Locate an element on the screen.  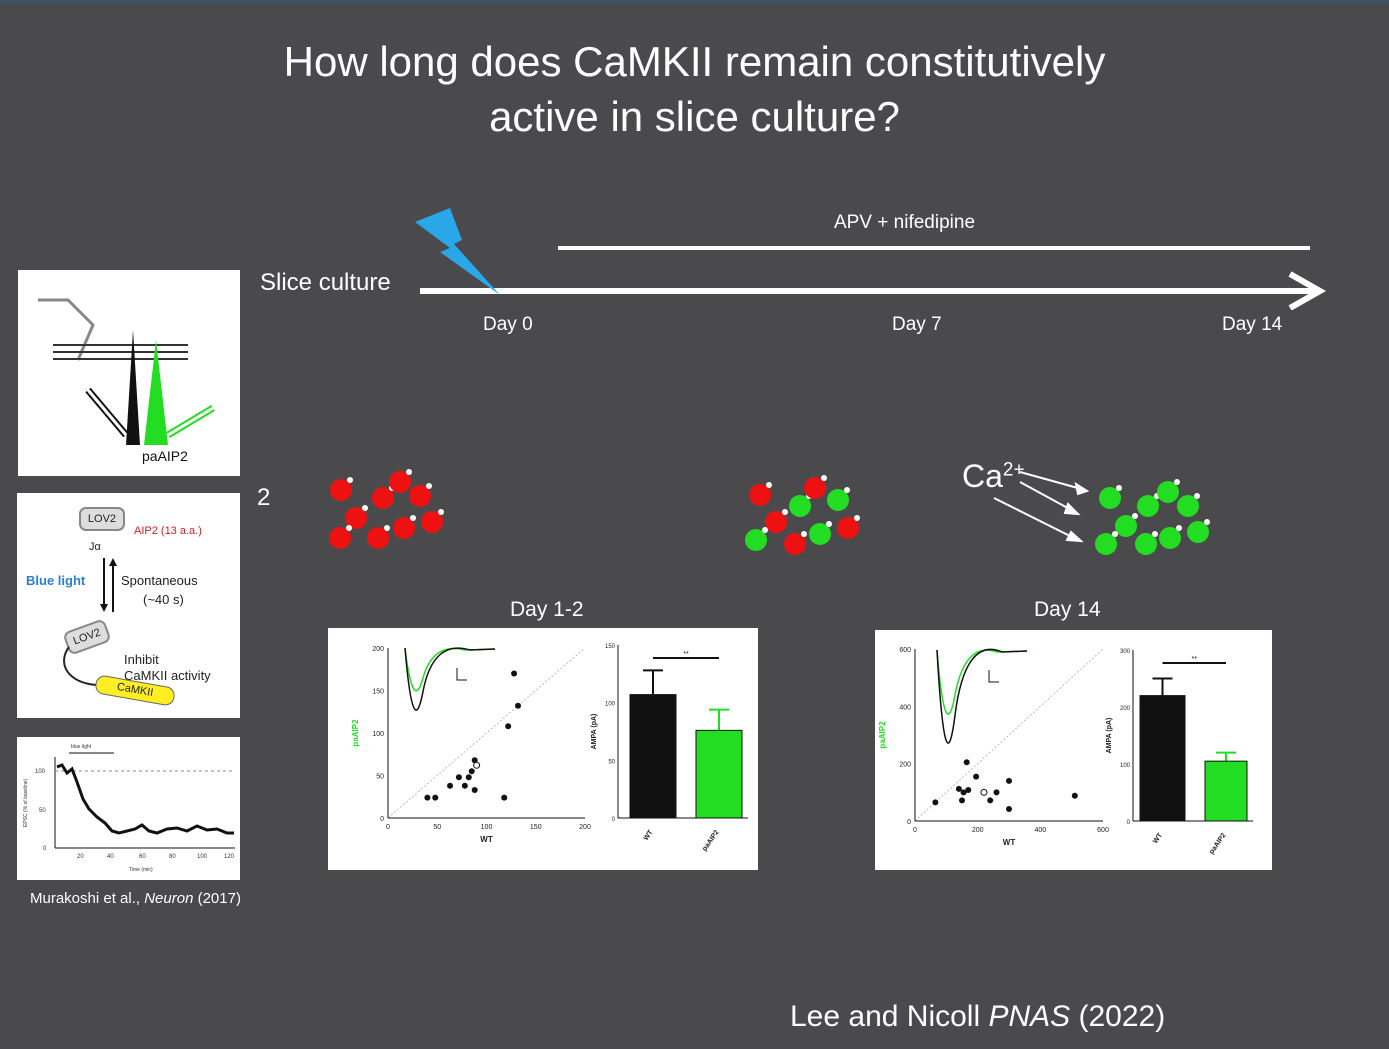
calcium-label: Ca2+ is located at coordinates (993, 476).